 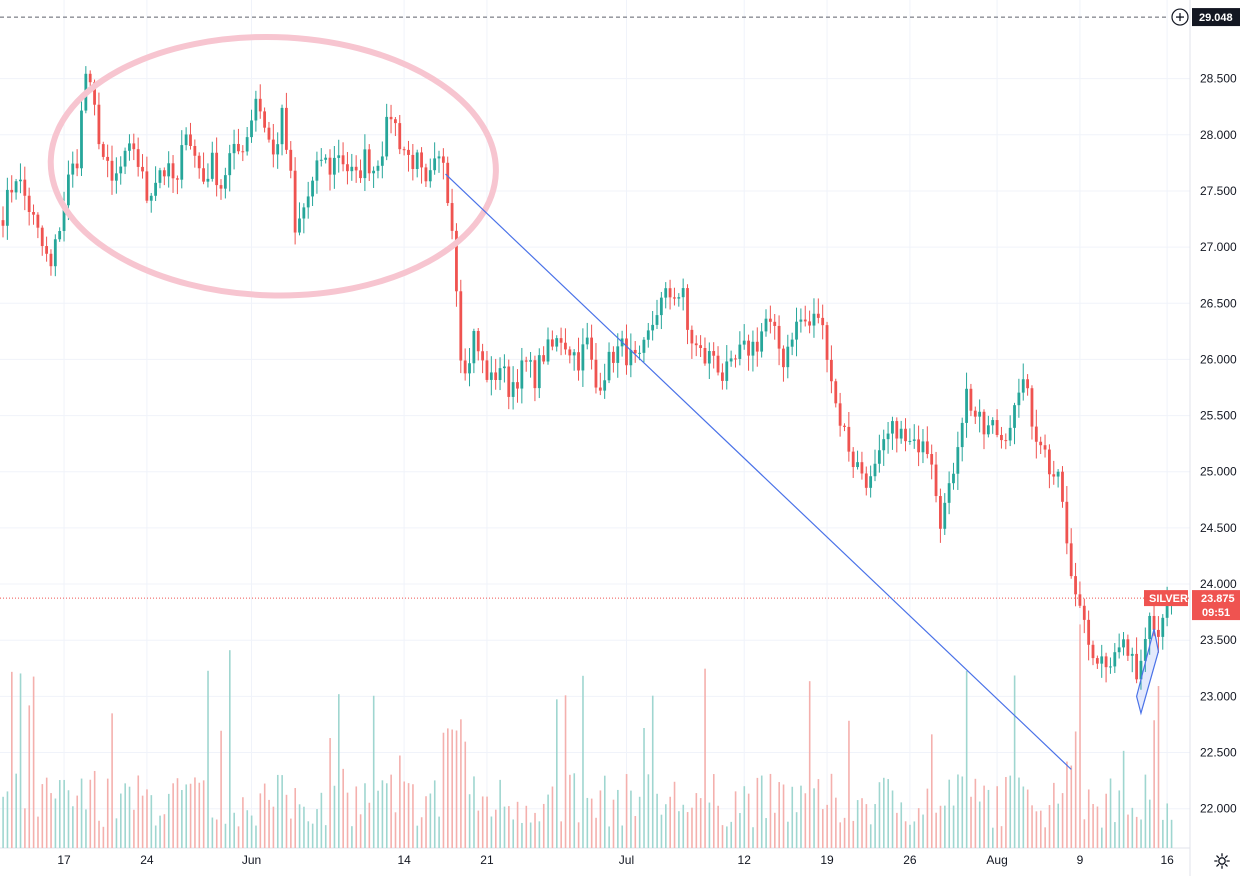 What do you see at coordinates (1218, 416) in the screenshot?
I see `y-tick-label: 25.500` at bounding box center [1218, 416].